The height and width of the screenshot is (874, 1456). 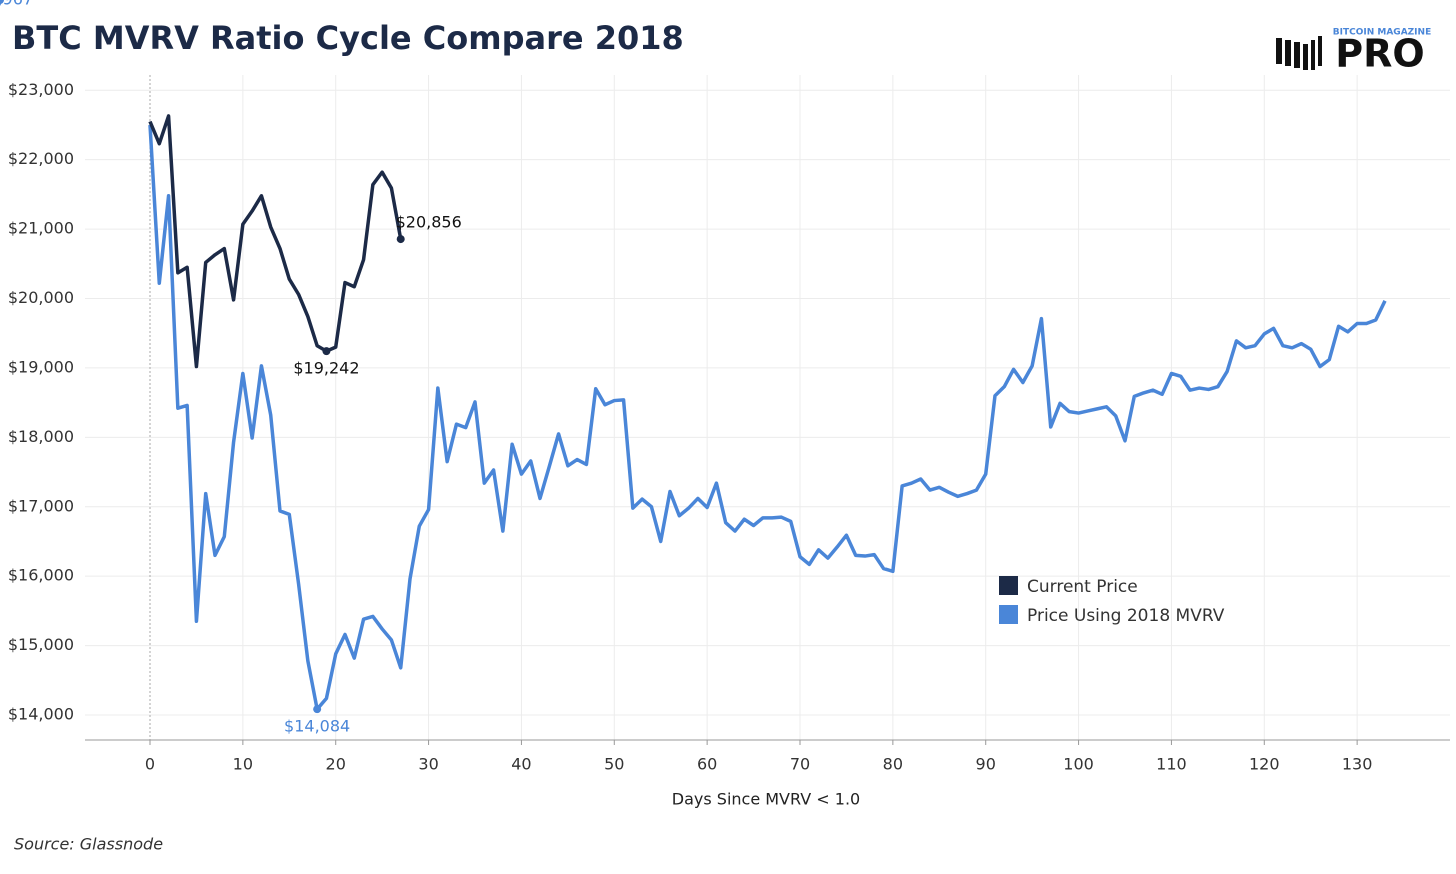 I want to click on data-label: $14,084, so click(x=317, y=726).